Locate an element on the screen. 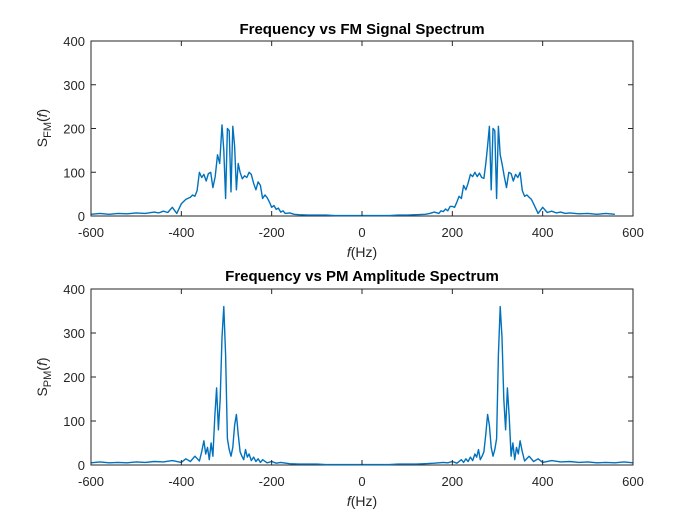 The height and width of the screenshot is (525, 700). chart-title: Frequency vs PM Amplitude Spectrum is located at coordinates (362, 276).